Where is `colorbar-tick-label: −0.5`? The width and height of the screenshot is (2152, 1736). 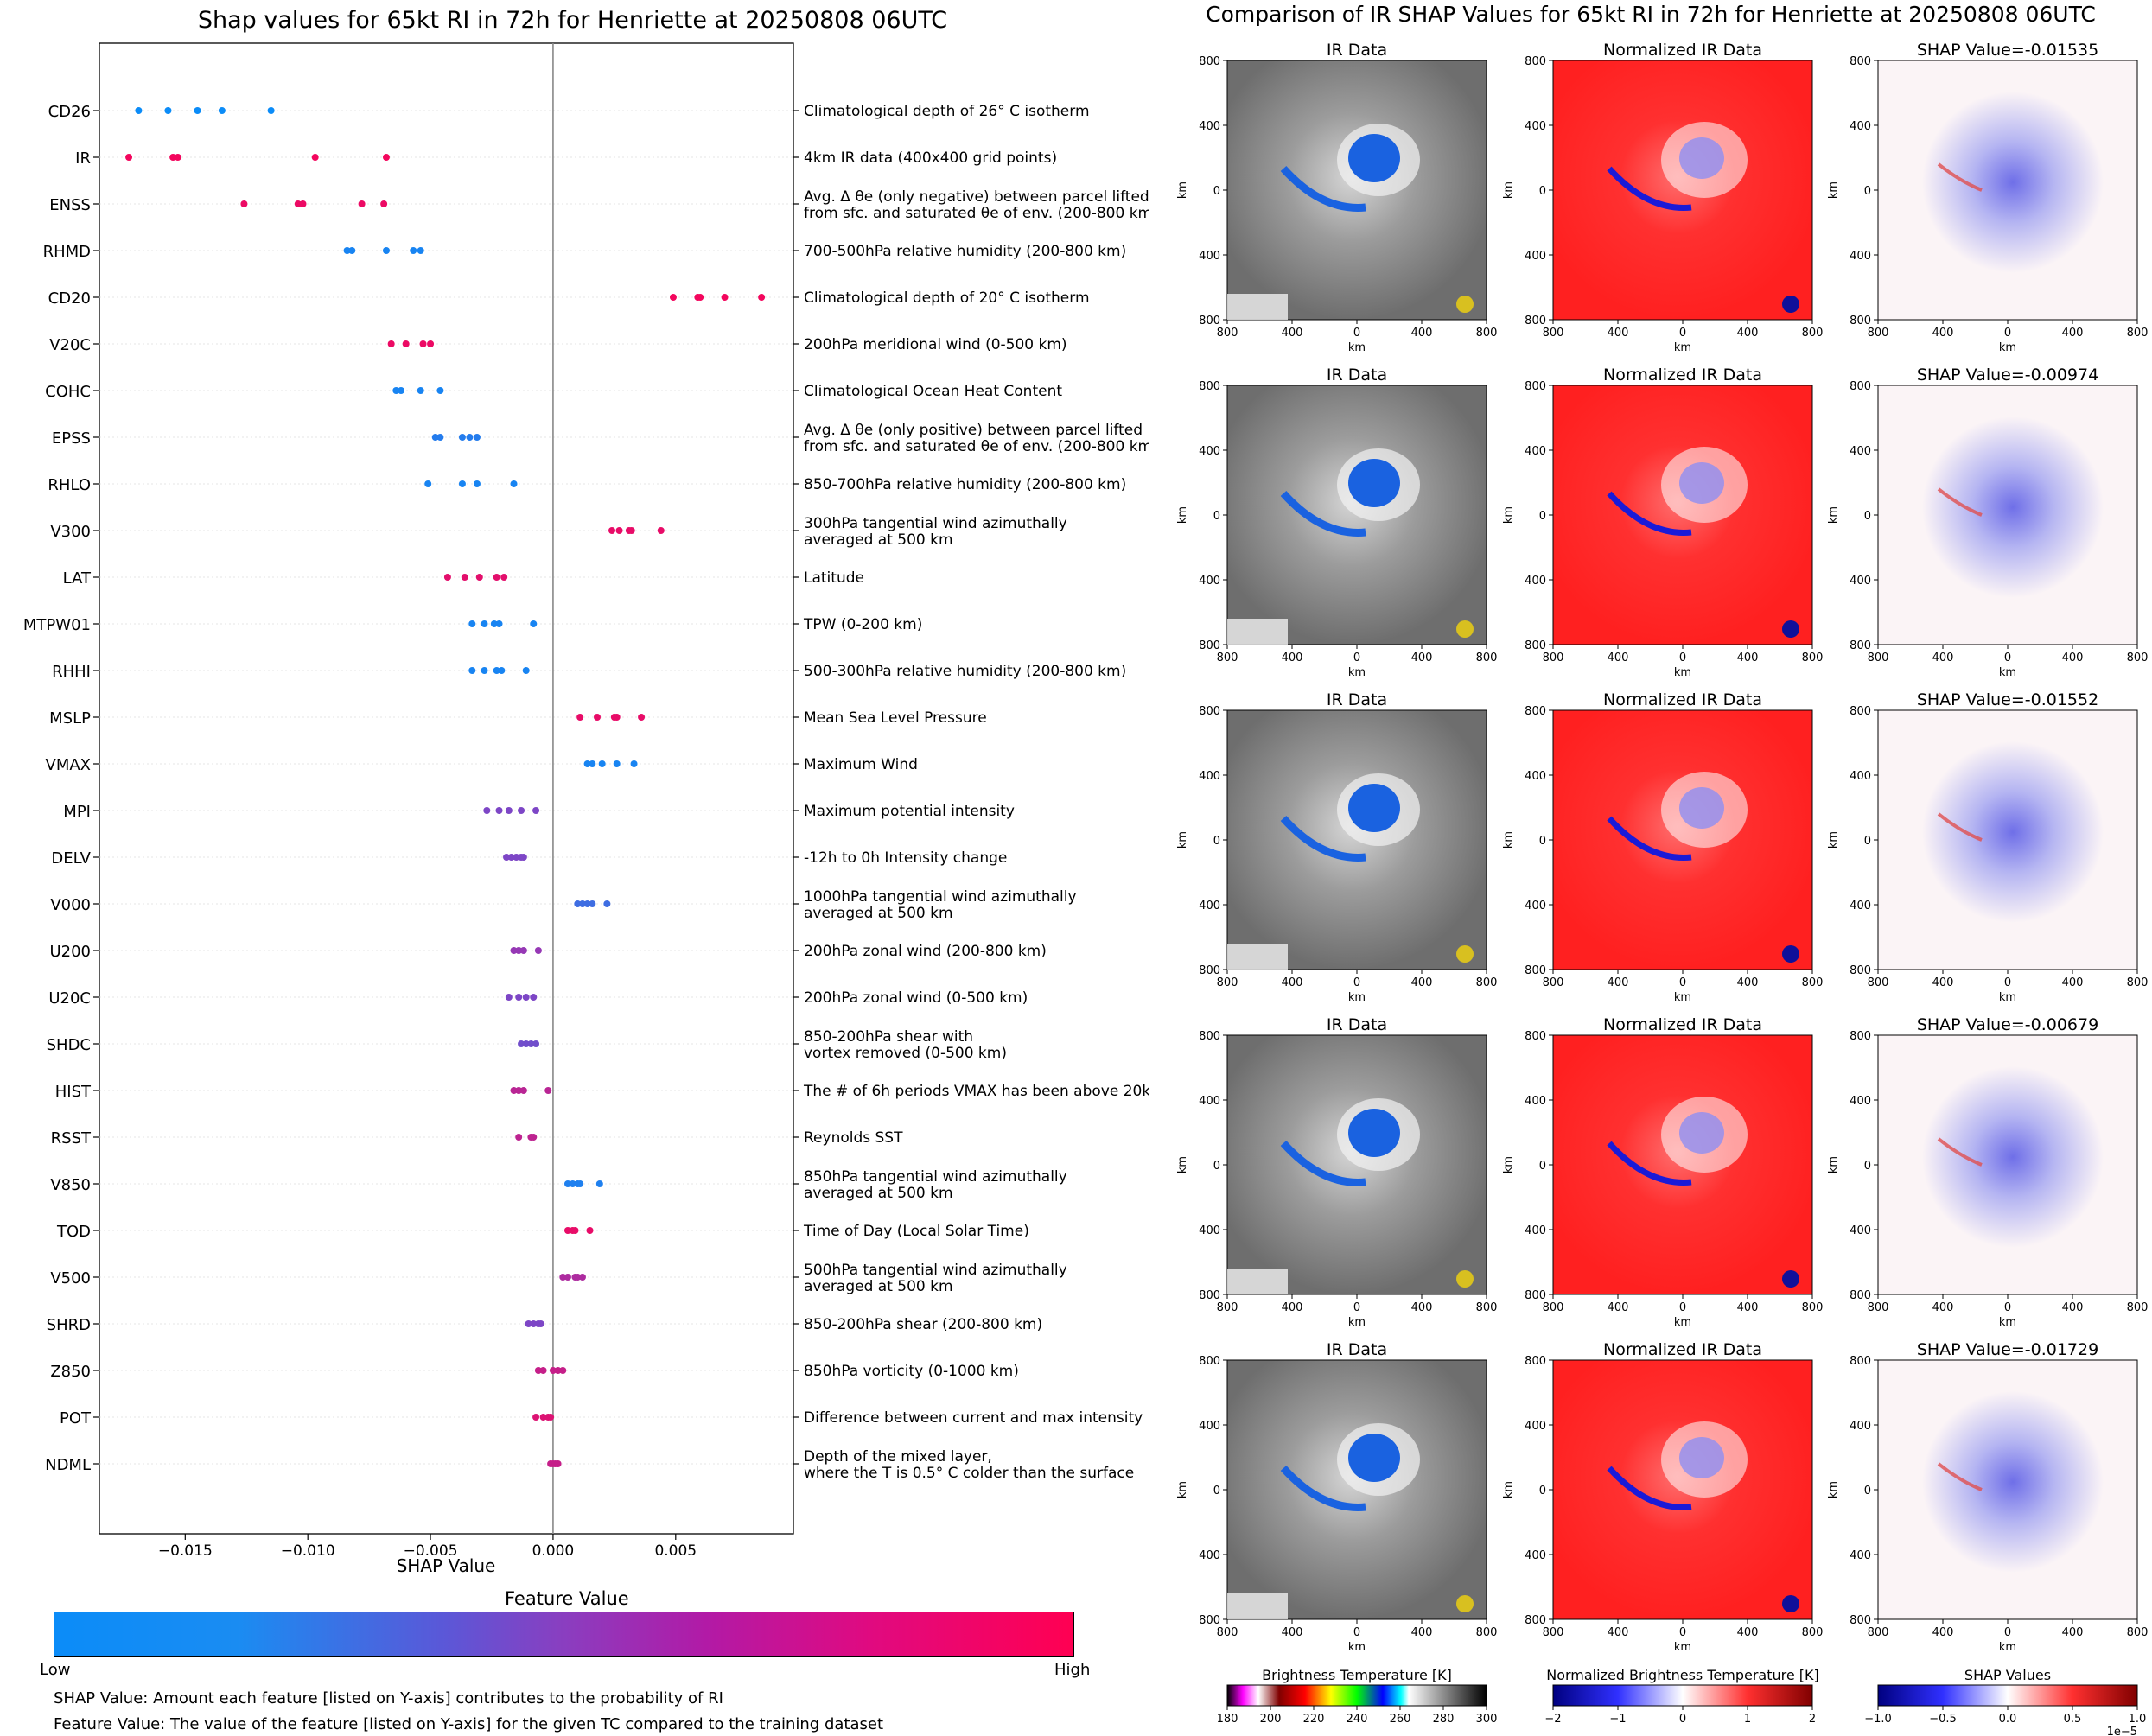
colorbar-tick-label: −0.5 is located at coordinates (1943, 1719).